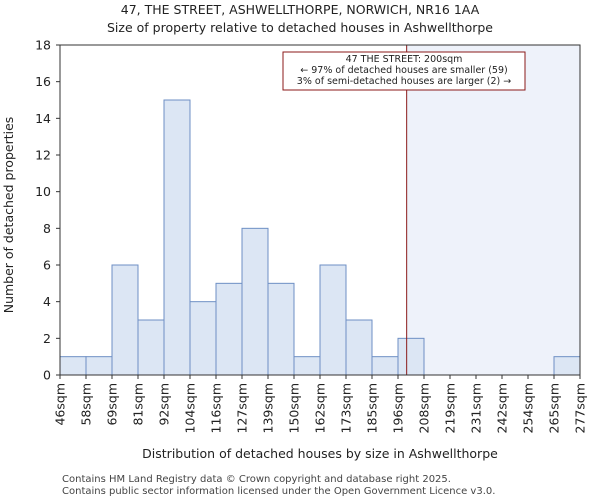 This screenshot has width=600, height=500. What do you see at coordinates (47, 265) in the screenshot?
I see `y-tick-label: 6` at bounding box center [47, 265].